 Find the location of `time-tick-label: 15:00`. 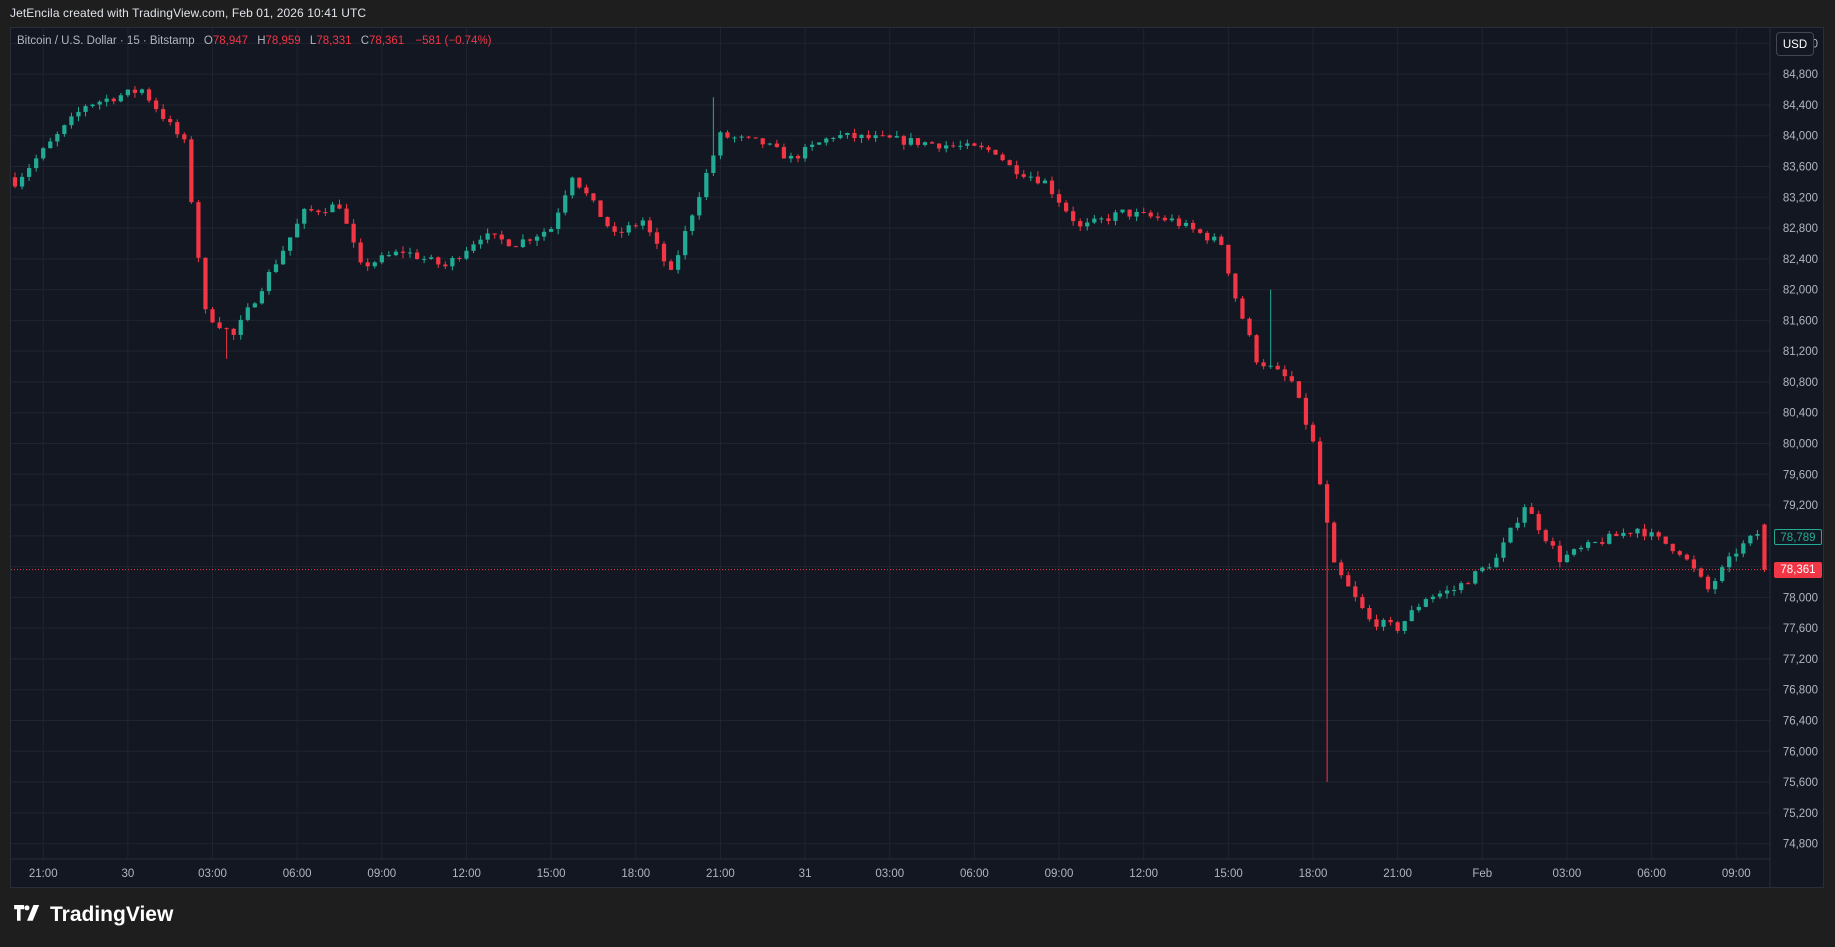

time-tick-label: 15:00 is located at coordinates (1228, 874).